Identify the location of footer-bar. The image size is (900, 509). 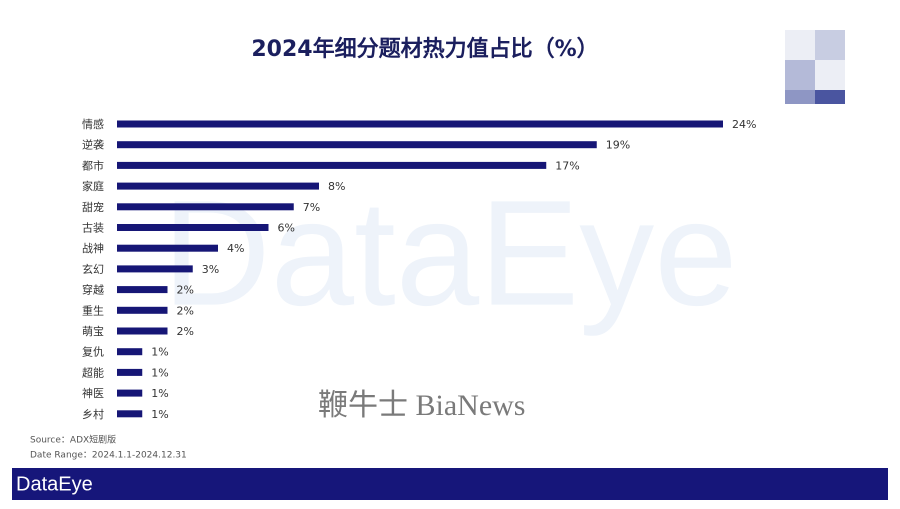
(450, 484).